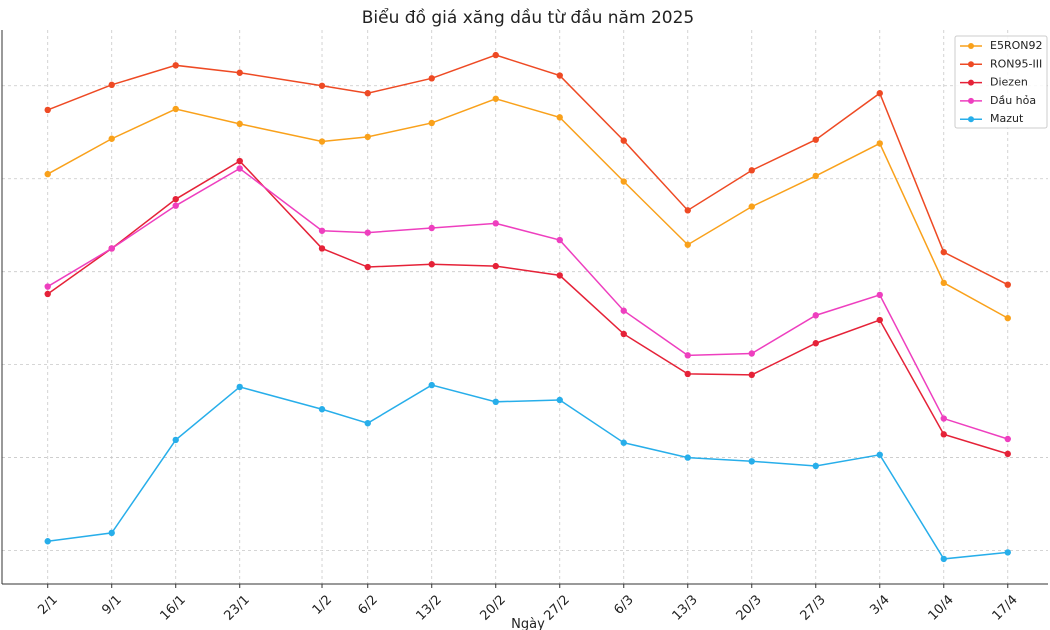 This screenshot has width=1050, height=630. I want to click on x-tick-label: 17/4, so click(1005, 607).